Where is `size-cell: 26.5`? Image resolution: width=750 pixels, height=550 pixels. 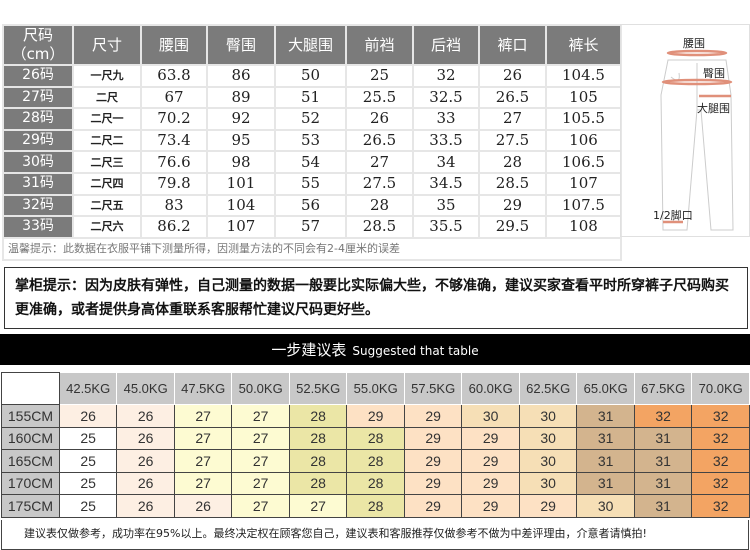 size-cell: 26.5 is located at coordinates (379, 140).